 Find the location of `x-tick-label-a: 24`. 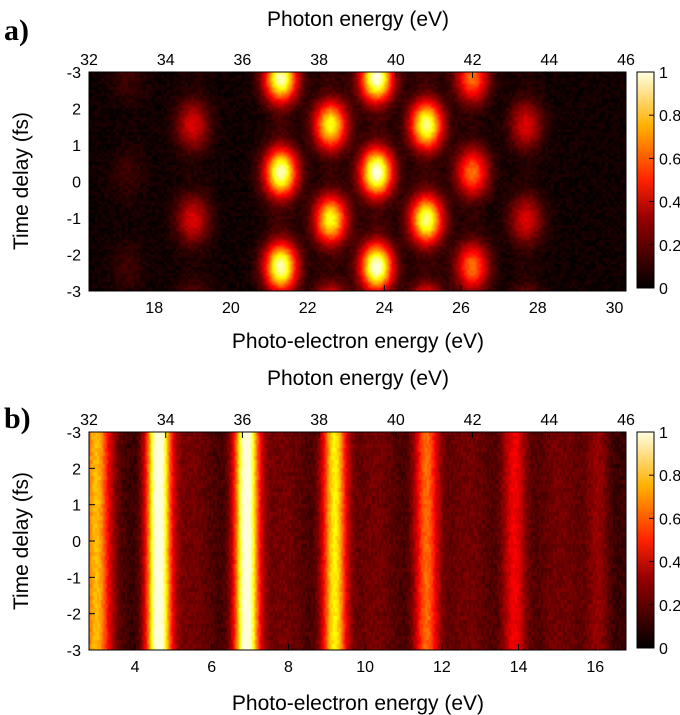

x-tick-label-a: 24 is located at coordinates (384, 308).